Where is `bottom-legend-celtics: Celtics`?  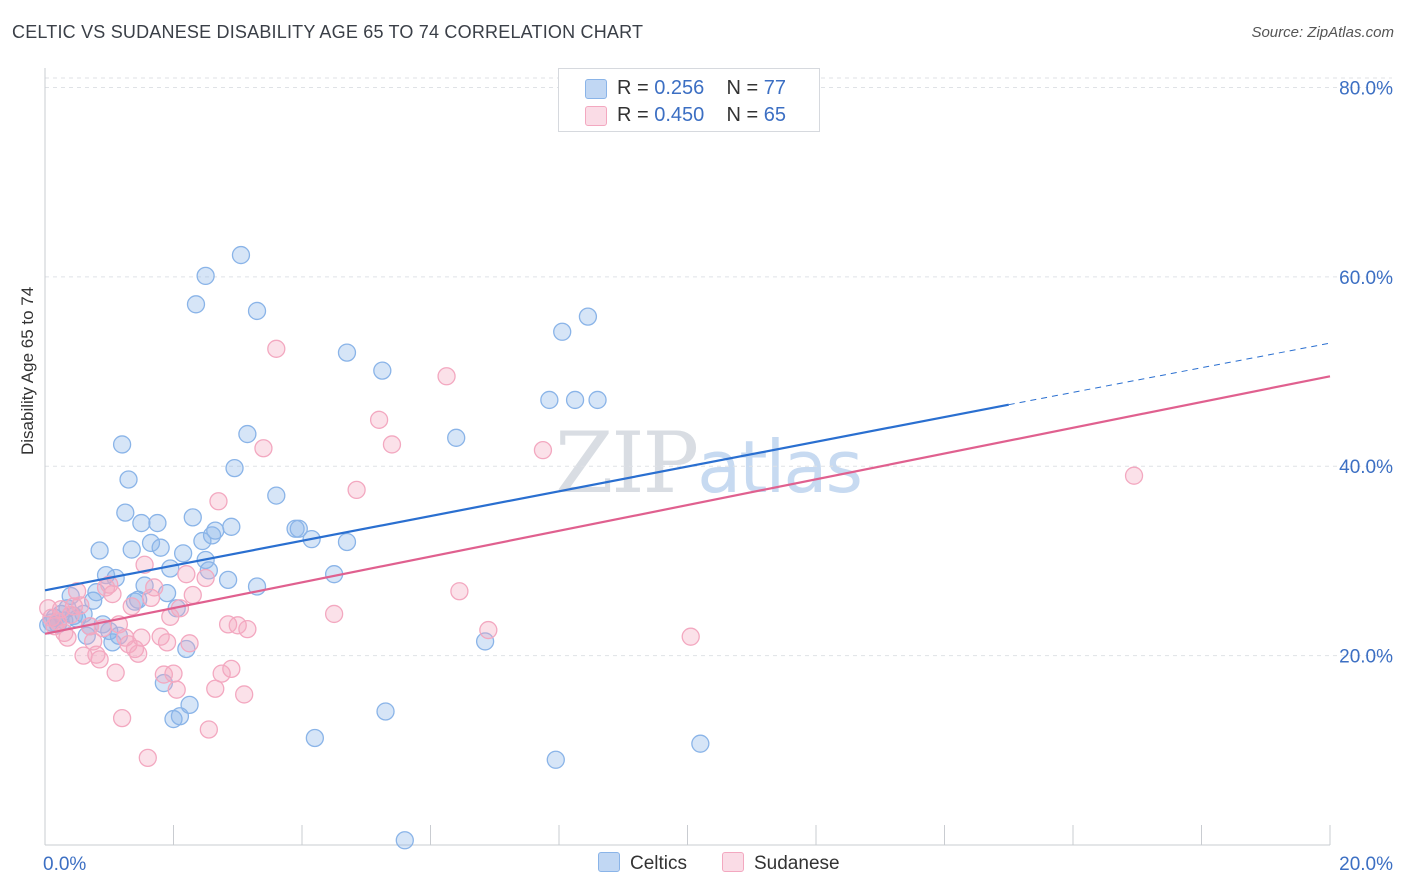 bottom-legend-celtics: Celtics is located at coordinates (642, 863).